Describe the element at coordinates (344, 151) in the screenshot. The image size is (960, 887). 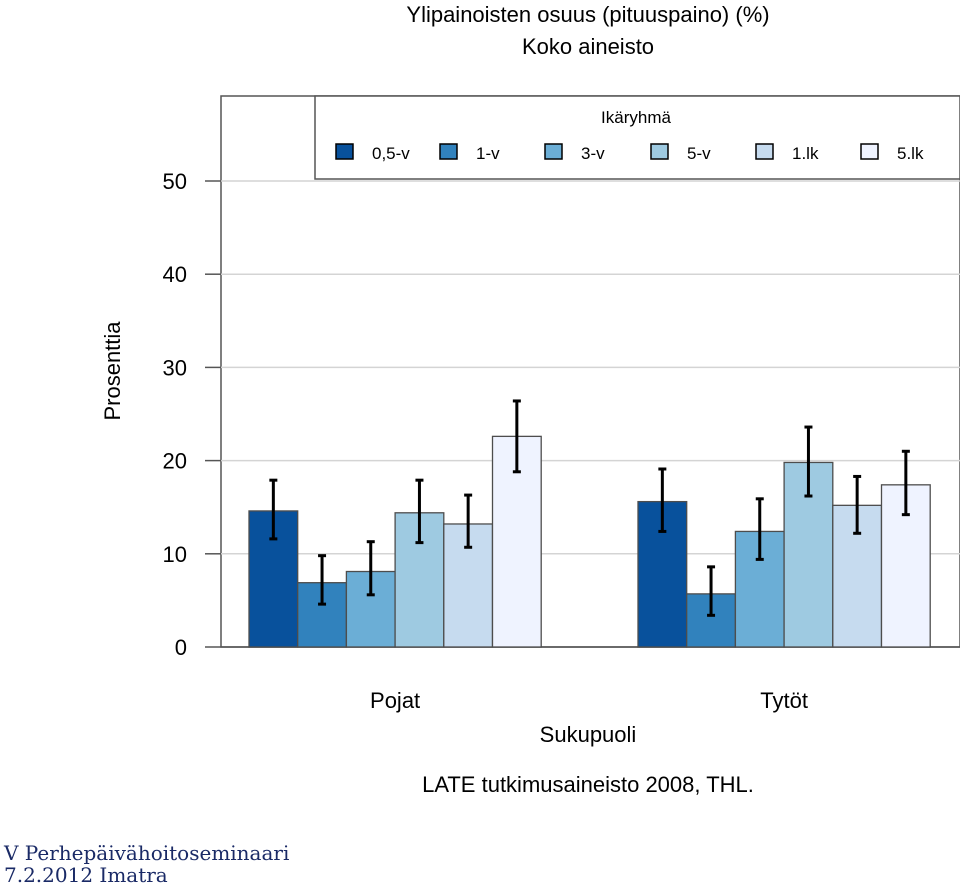
I see `legend-swatch-0,5-v` at that location.